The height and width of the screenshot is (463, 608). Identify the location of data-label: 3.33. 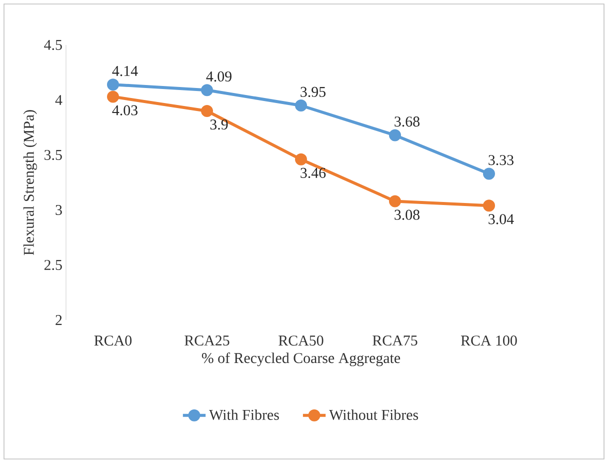
(501, 160).